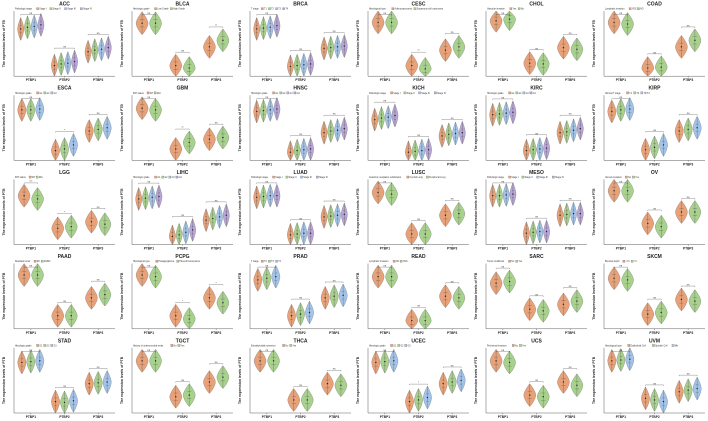 This screenshot has width=708, height=421. What do you see at coordinates (141, 261) in the screenshot?
I see `legend-title: Histological type` at bounding box center [141, 261].